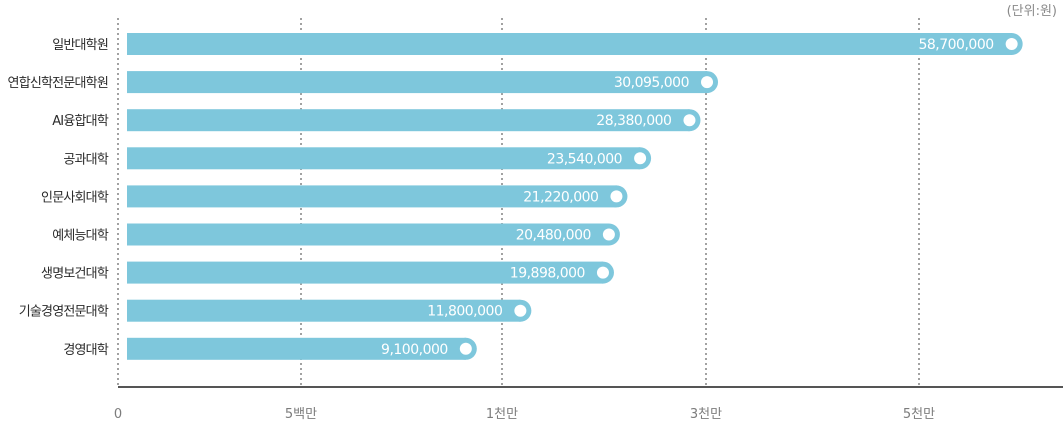 The width and height of the screenshot is (1063, 445). Describe the element at coordinates (706, 414) in the screenshot. I see `x-tick-label-3: 3천만` at that location.